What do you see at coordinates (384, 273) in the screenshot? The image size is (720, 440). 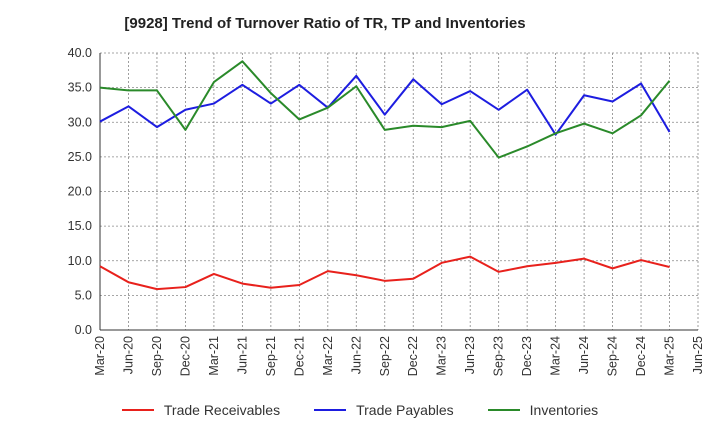 I see `series-line-trade-receivables` at bounding box center [384, 273].